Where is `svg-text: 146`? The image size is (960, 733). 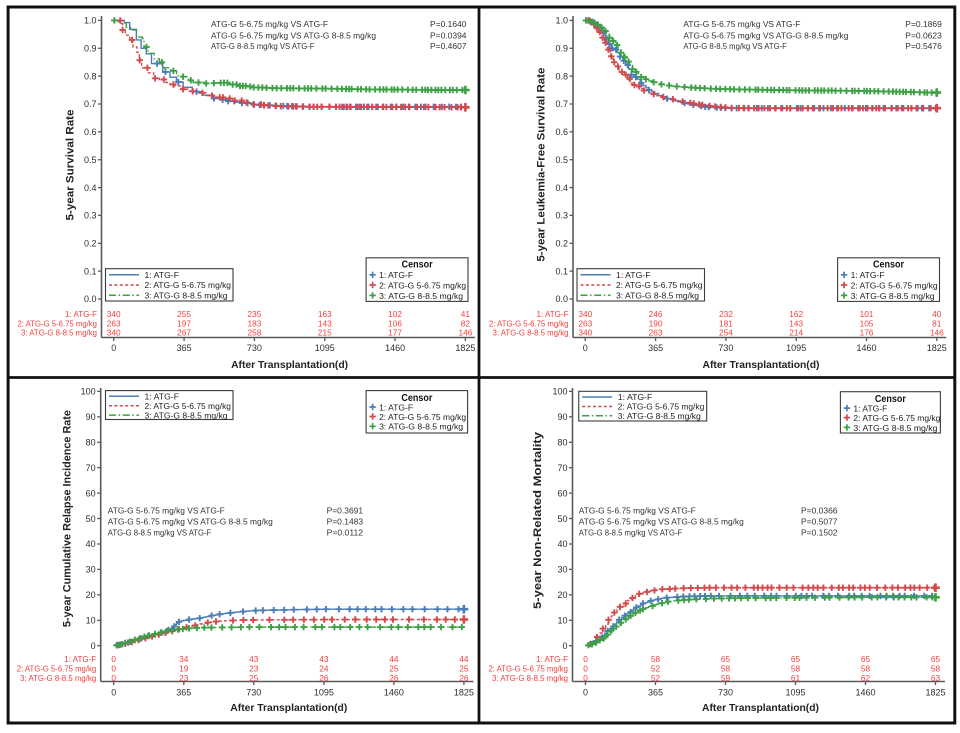
svg-text: 146 is located at coordinates (937, 333).